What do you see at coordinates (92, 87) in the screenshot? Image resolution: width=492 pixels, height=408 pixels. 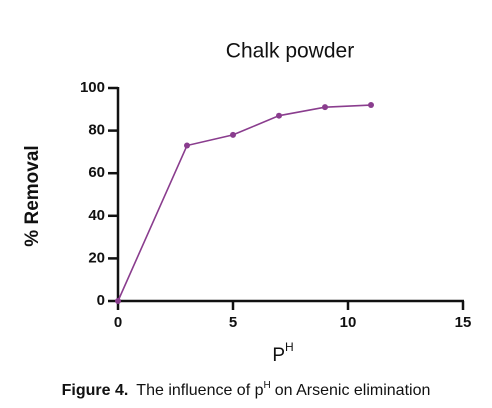 I see `y-tick-label: 100` at bounding box center [92, 87].